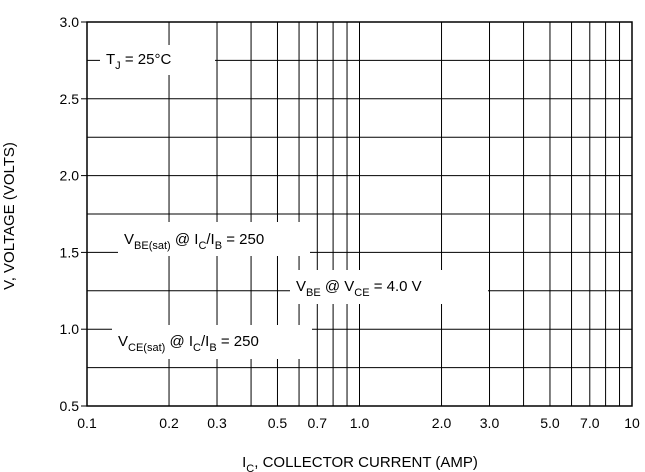 The height and width of the screenshot is (472, 645). Describe the element at coordinates (70, 214) in the screenshot. I see `y-tick-labels: 0.5 1.0 1.5 2.0 2.5 3.0` at that location.